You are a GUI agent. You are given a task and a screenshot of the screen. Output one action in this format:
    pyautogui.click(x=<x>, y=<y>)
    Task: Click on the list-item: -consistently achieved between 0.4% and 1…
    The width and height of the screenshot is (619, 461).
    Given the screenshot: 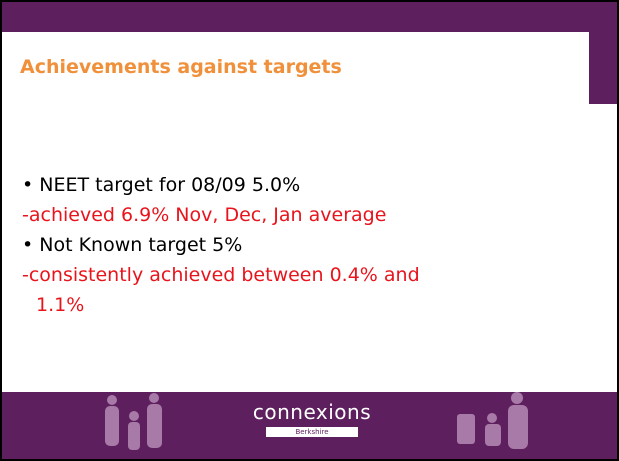 What is the action you would take?
    pyautogui.click(x=312, y=290)
    